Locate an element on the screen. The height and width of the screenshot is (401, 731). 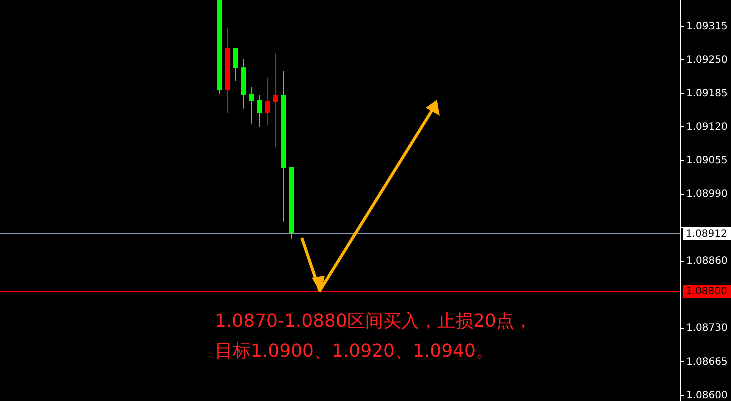
annotation: 目标1.0900、1.0920、1.0940。 is located at coordinates (354, 351).